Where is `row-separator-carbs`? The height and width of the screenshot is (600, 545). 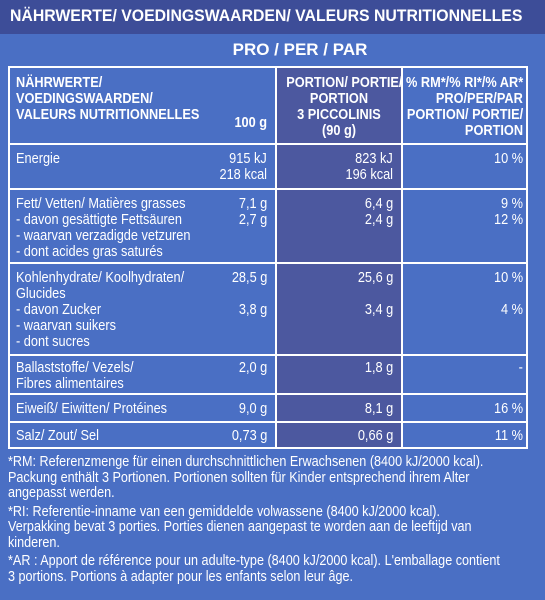
row-separator-carbs is located at coordinates (268, 355).